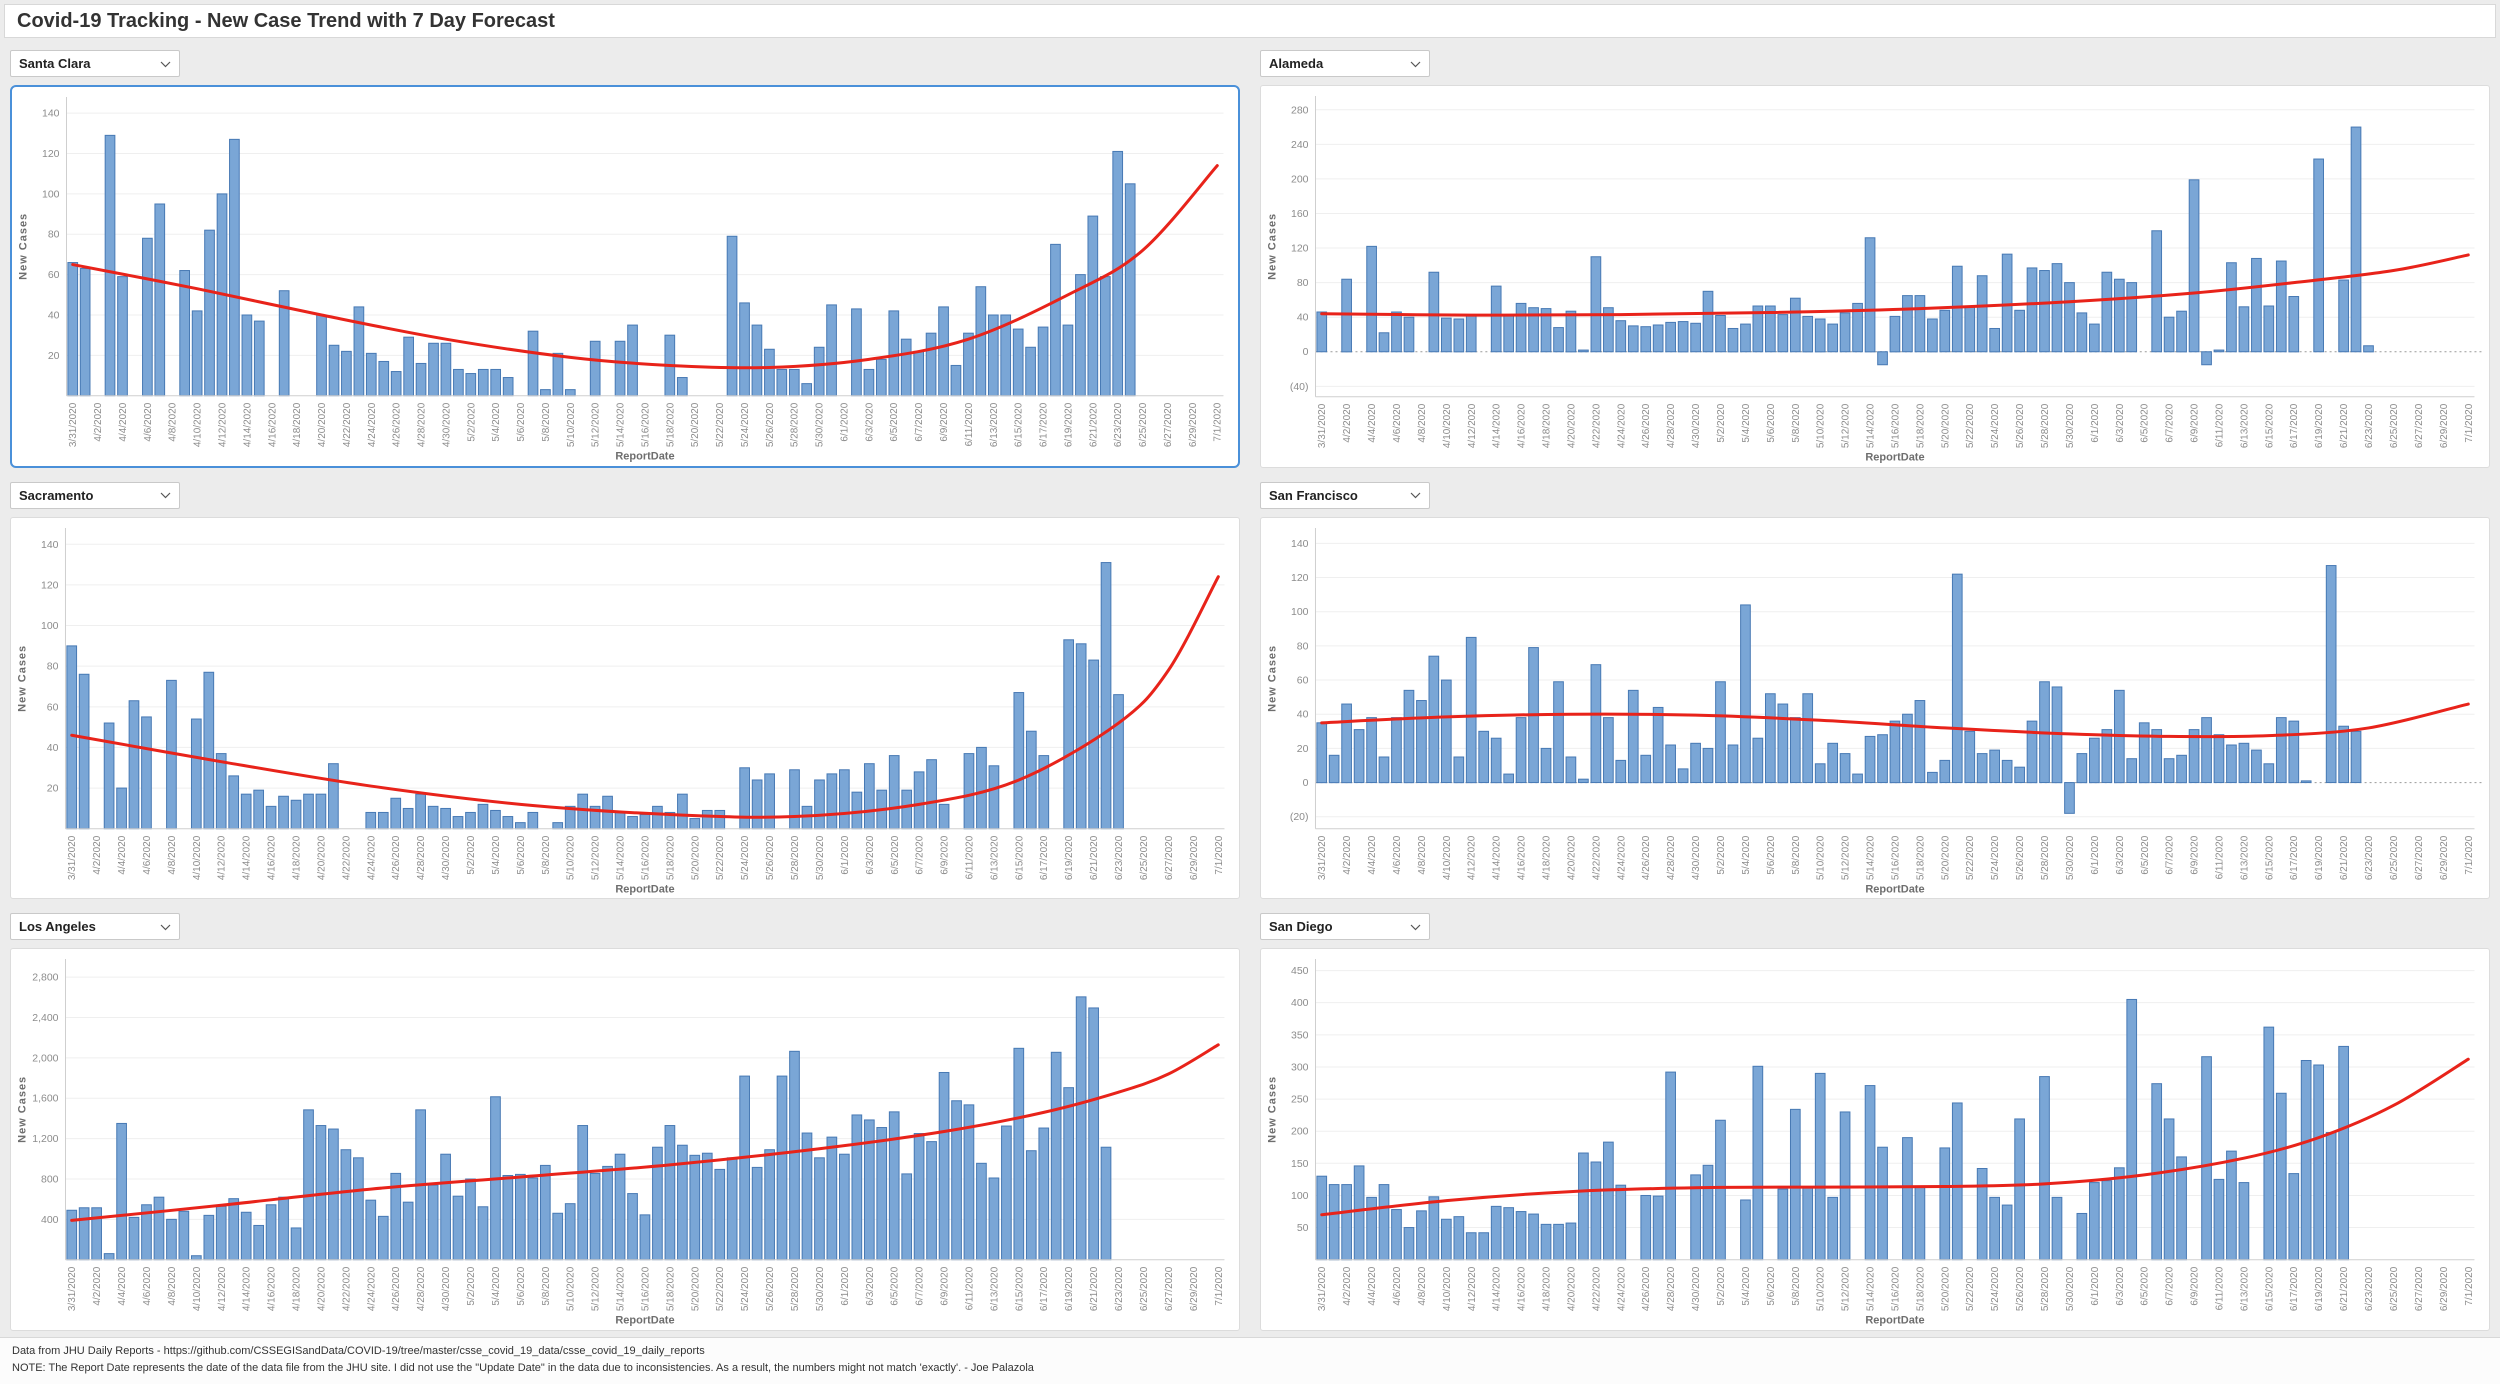  I want to click on svg-text: 280, so click(1300, 110).